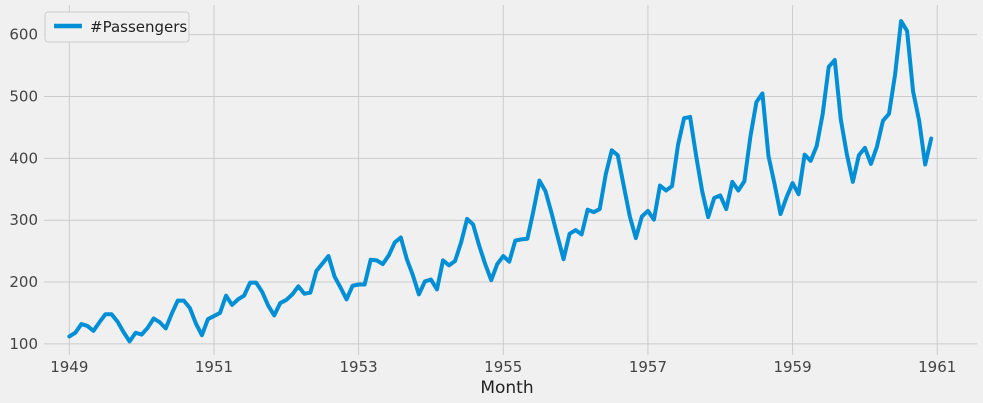  What do you see at coordinates (23, 97) in the screenshot?
I see `y-tick-label: 500` at bounding box center [23, 97].